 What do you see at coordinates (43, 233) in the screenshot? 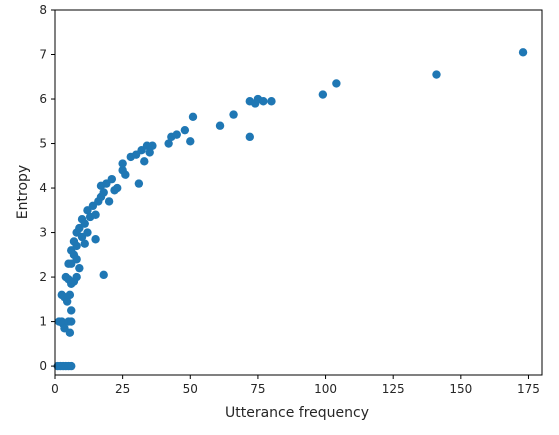
I see `y-tick-label: 3` at bounding box center [43, 233].